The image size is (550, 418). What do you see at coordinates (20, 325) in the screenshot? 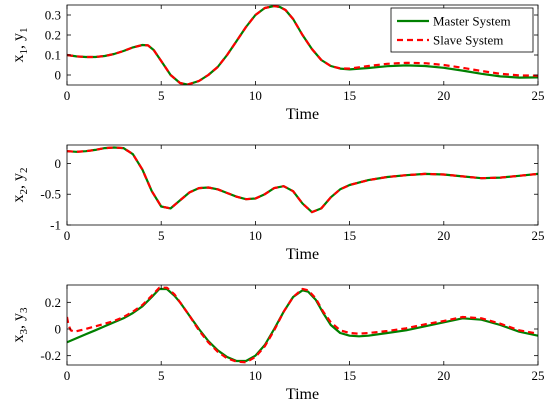
I see `y-axis-title: x3, y3` at bounding box center [20, 325].